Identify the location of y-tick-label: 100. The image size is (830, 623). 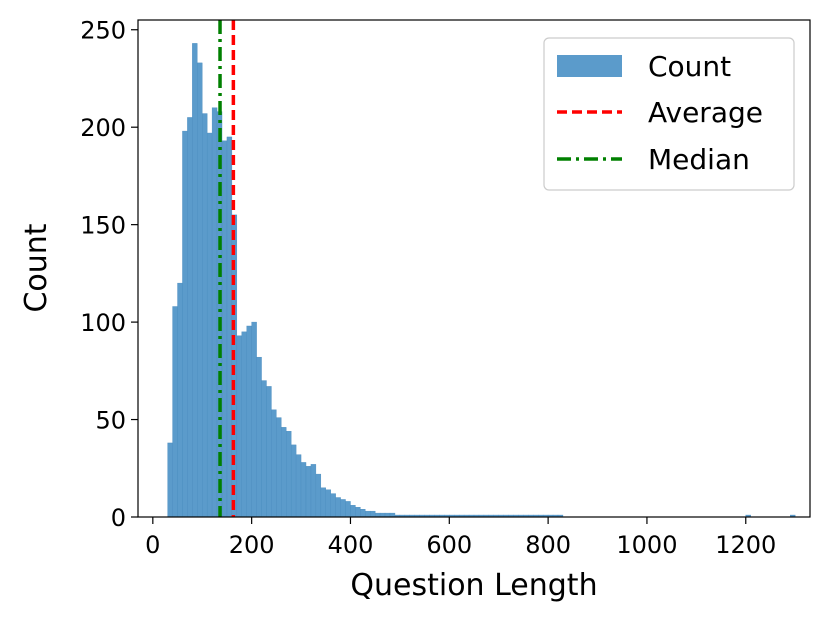
(103, 323).